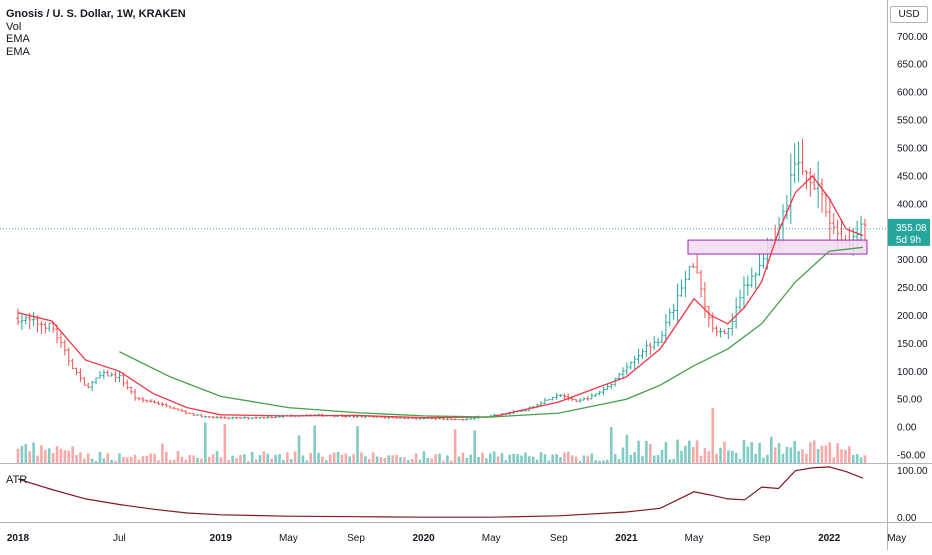  Describe the element at coordinates (440, 492) in the screenshot. I see `atr-series` at that location.